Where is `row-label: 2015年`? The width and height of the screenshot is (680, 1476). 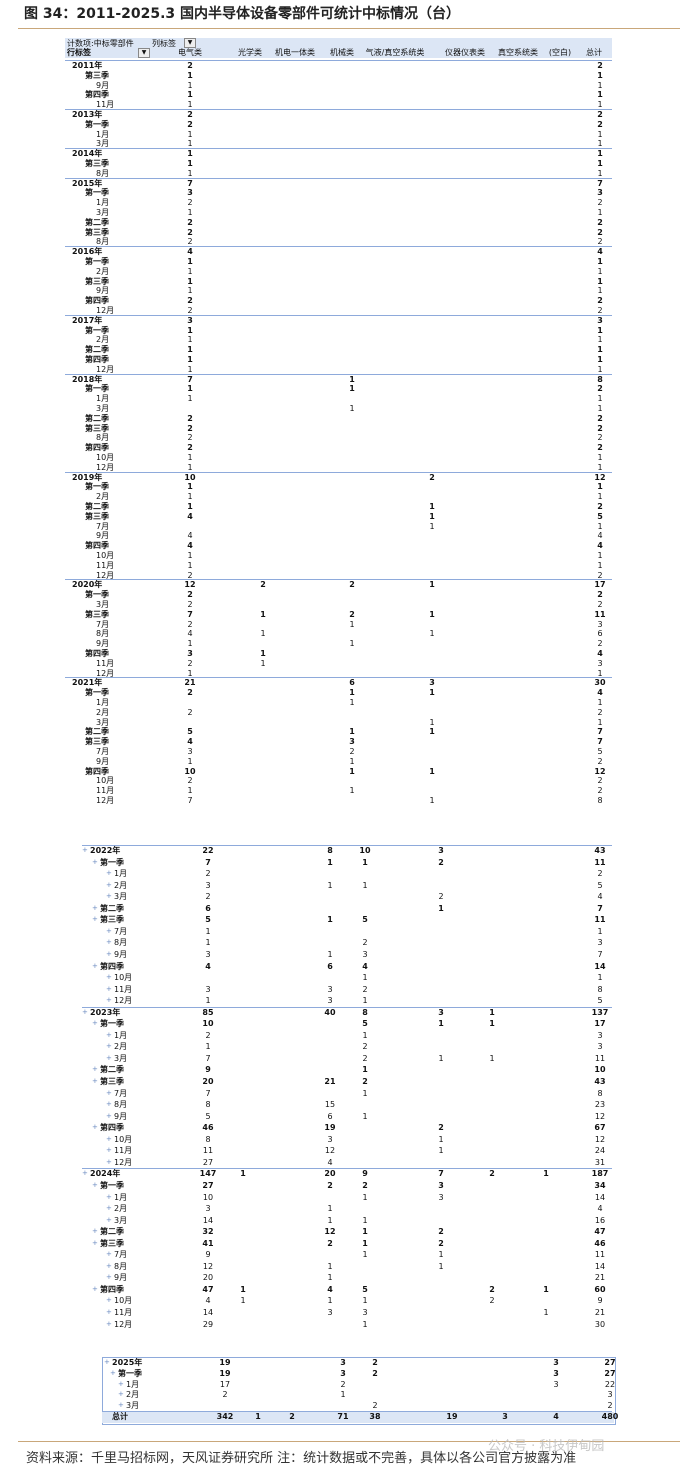 row-label: 2015年 is located at coordinates (87, 183).